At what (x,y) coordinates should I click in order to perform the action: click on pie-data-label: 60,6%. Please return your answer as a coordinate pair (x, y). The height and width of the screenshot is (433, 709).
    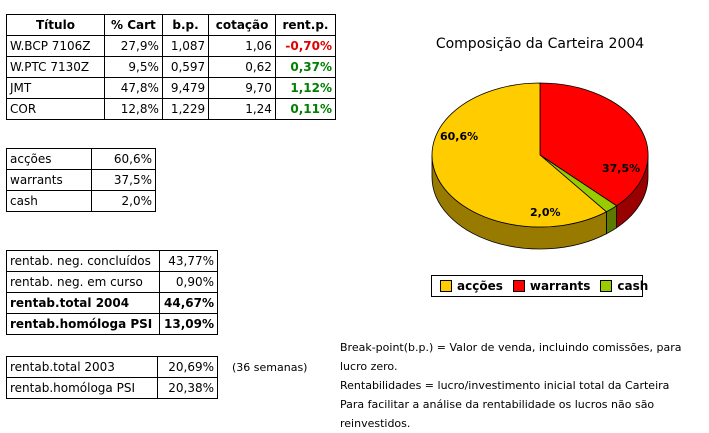
    Looking at the image, I should click on (459, 136).